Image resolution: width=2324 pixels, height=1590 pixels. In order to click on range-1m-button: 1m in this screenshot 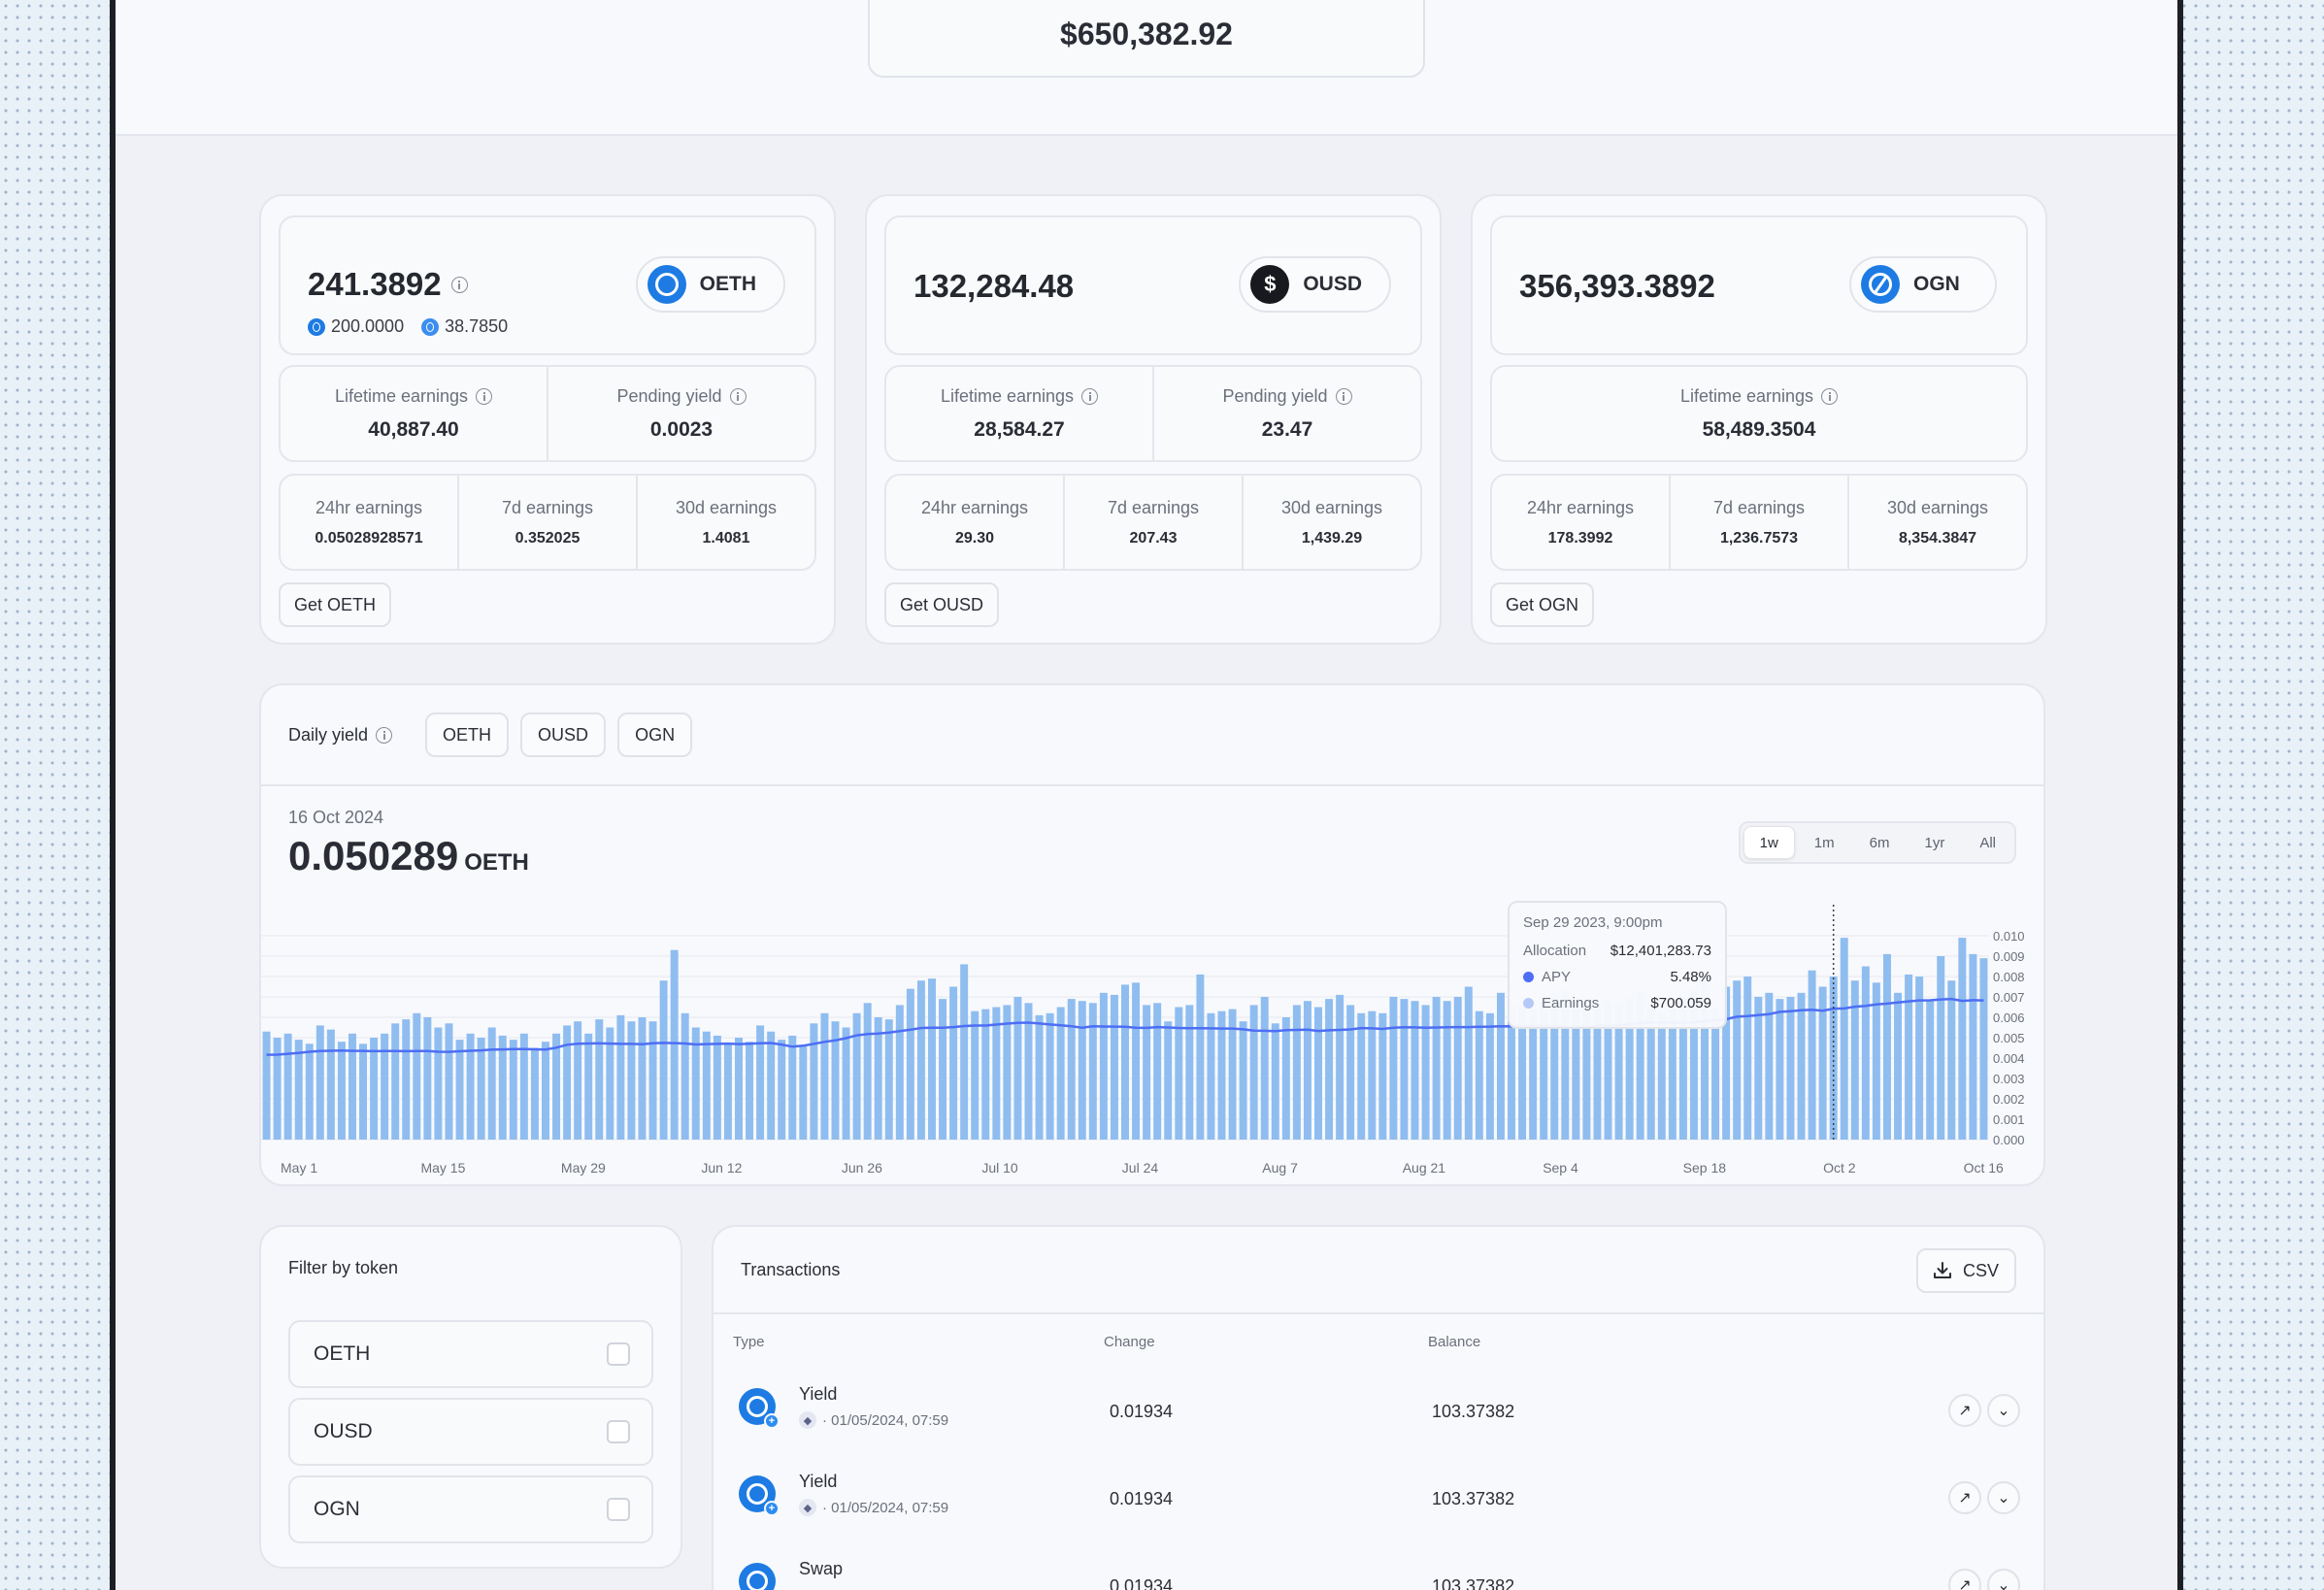, I will do `click(1824, 842)`.